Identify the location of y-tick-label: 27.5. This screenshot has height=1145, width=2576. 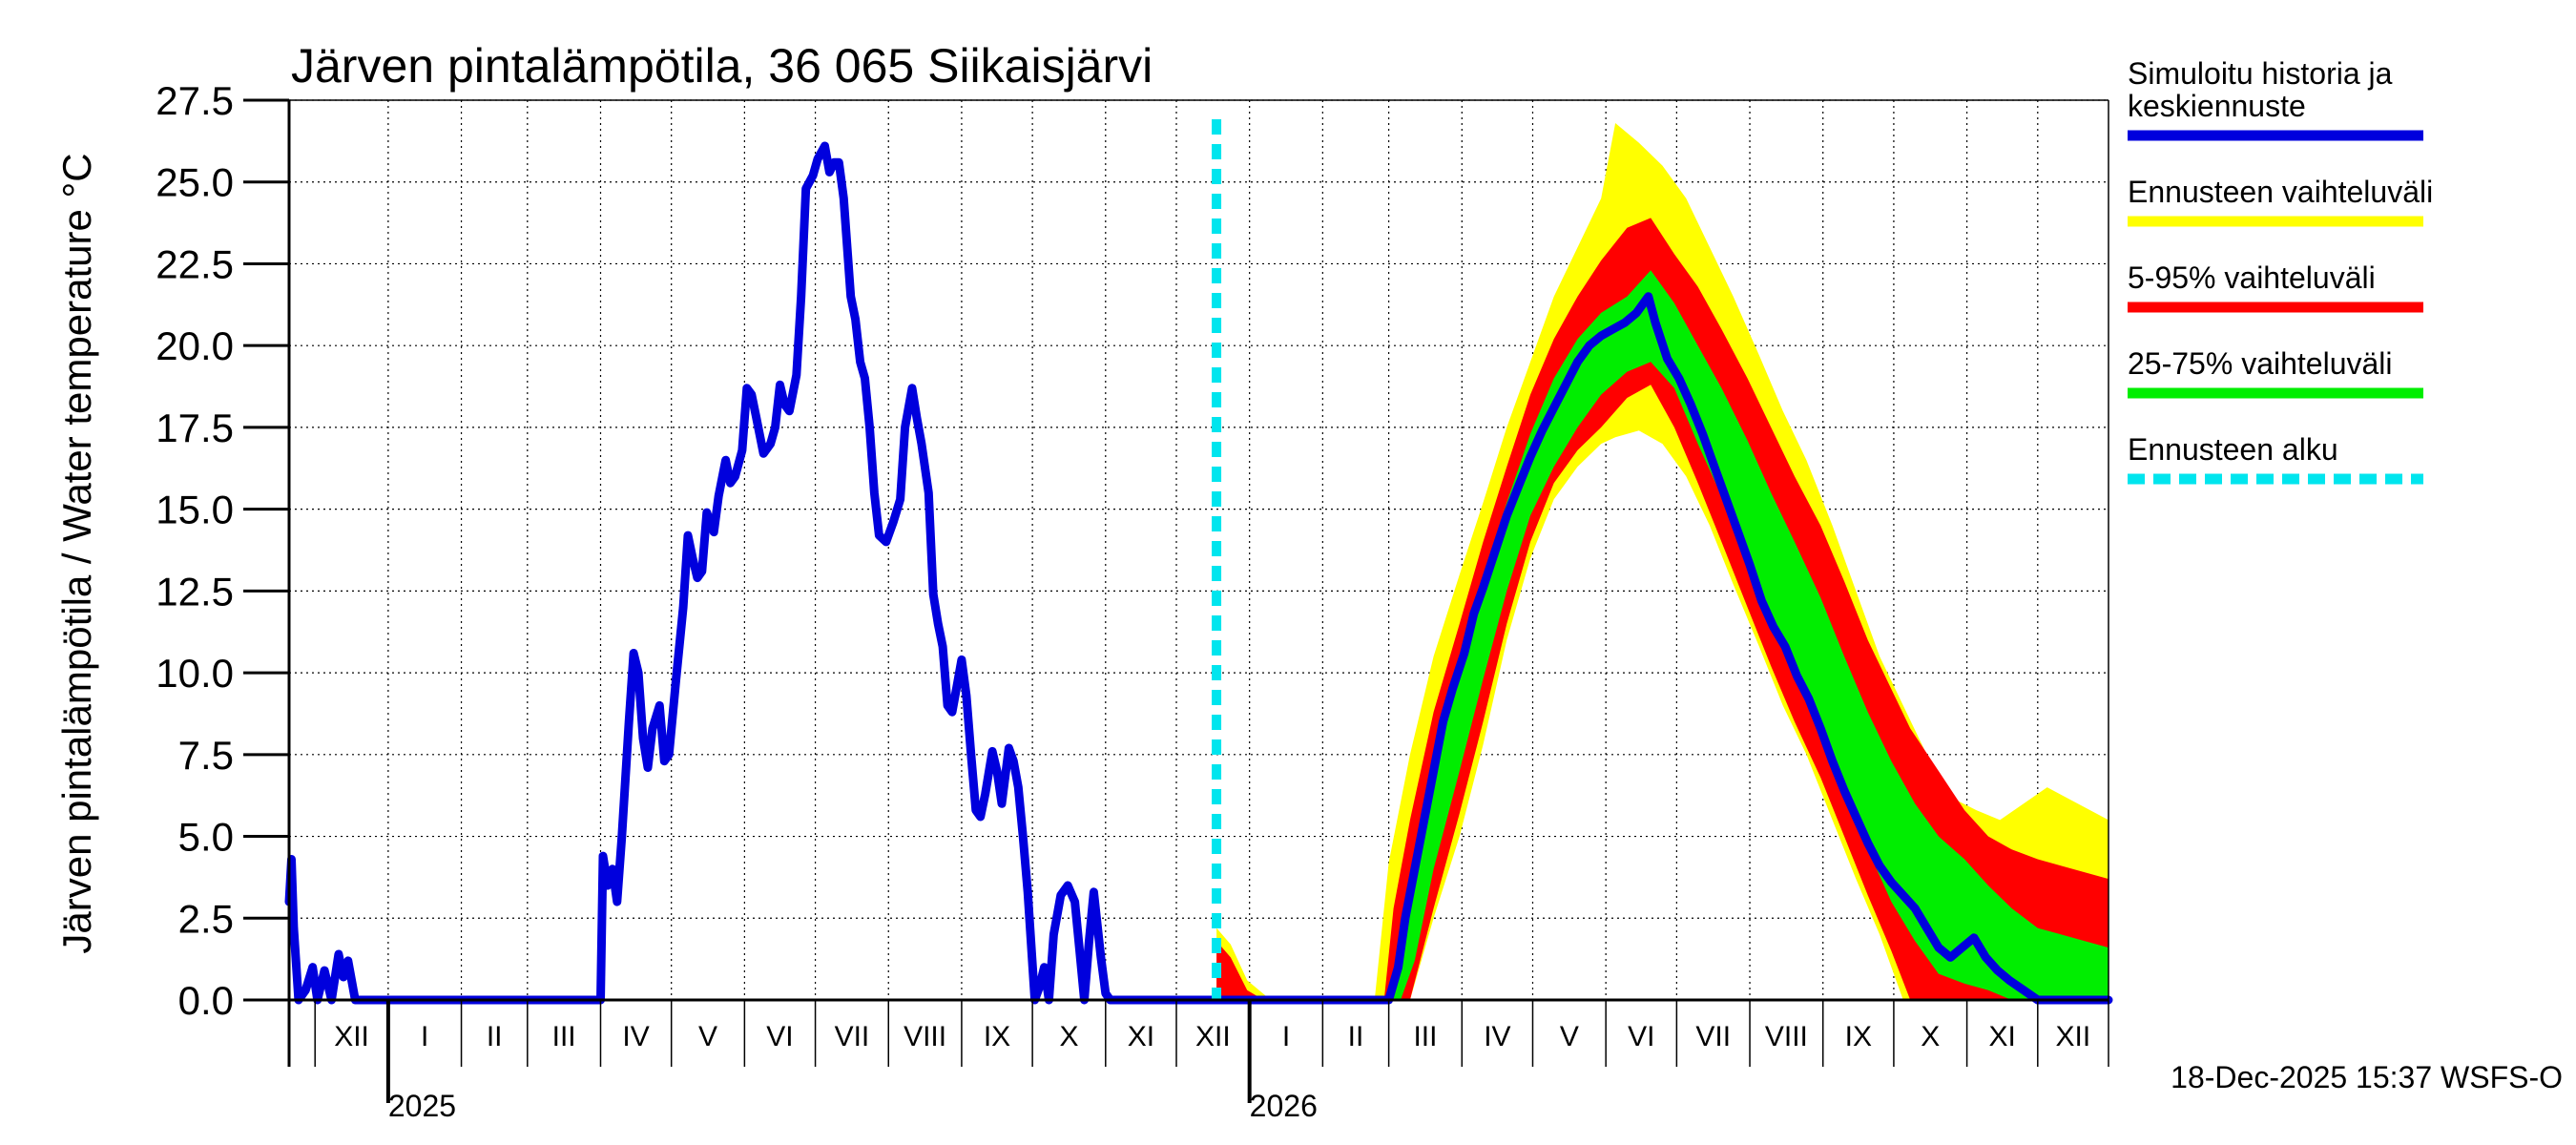
(195, 100).